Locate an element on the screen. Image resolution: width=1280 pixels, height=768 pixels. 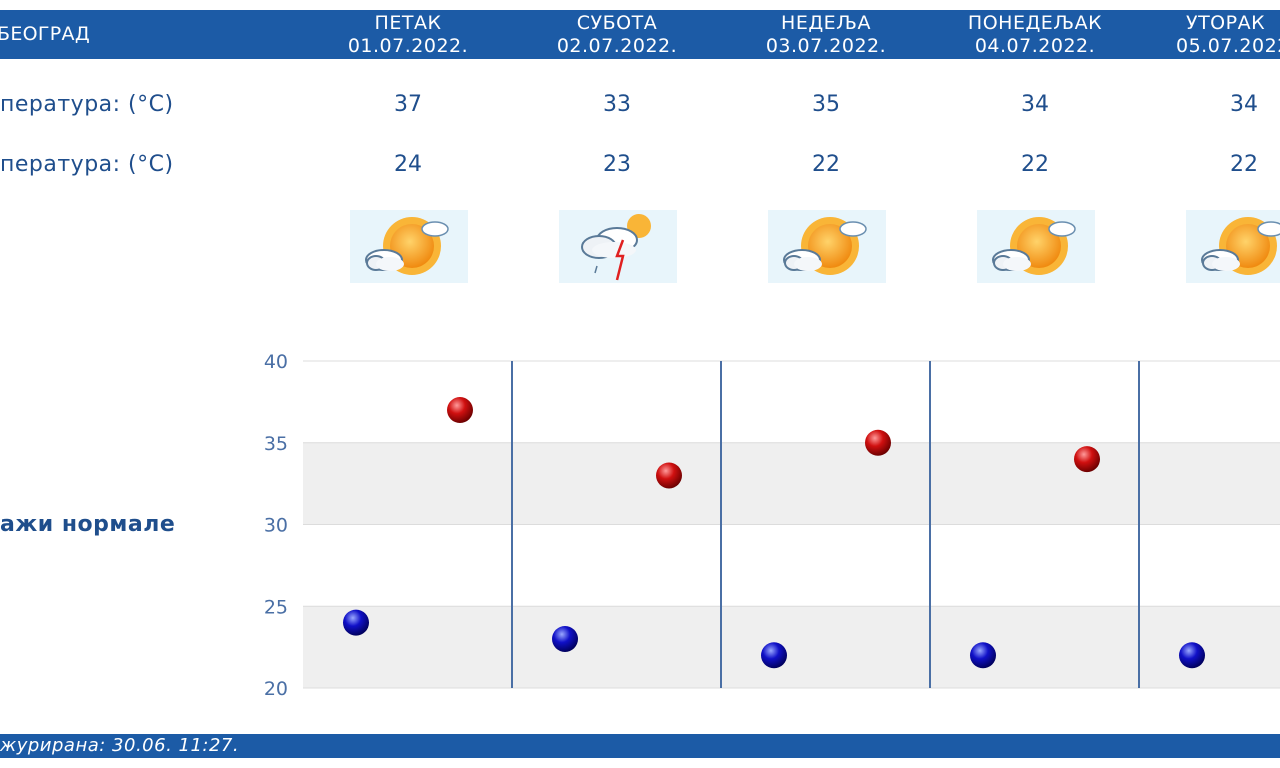
day-date: 04.07.2022. is located at coordinates (1035, 46).